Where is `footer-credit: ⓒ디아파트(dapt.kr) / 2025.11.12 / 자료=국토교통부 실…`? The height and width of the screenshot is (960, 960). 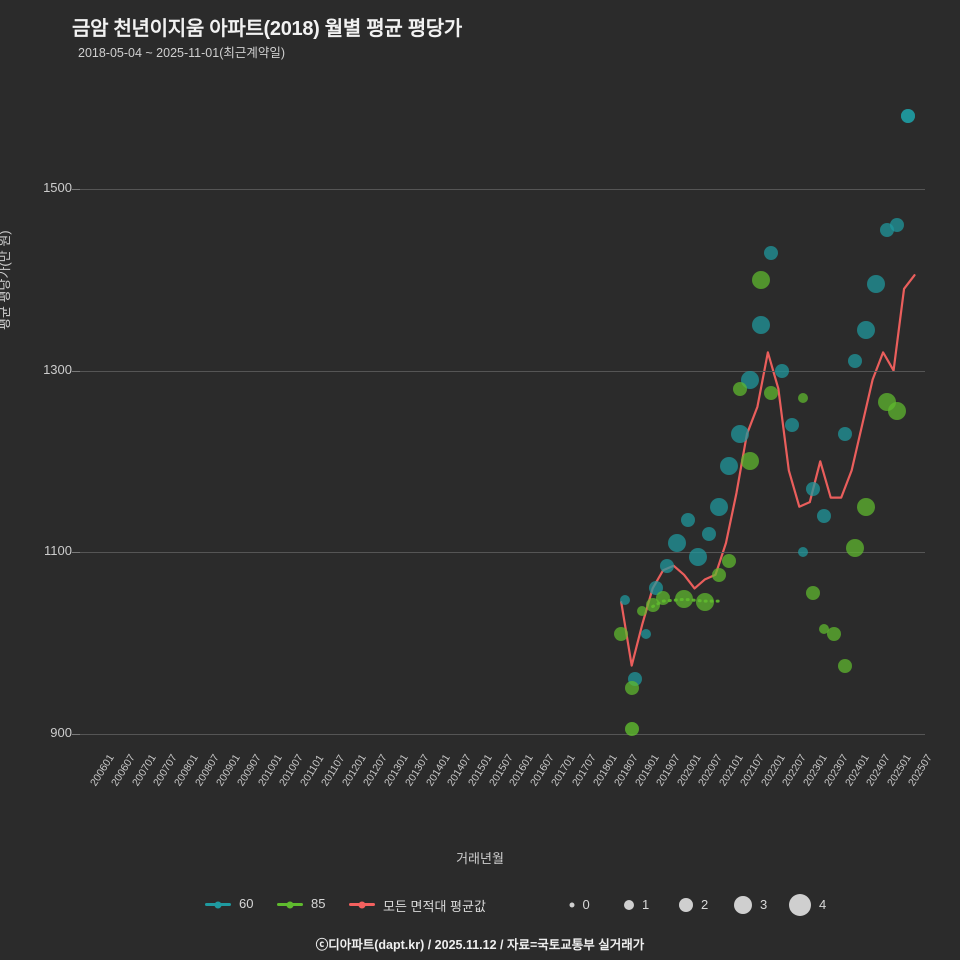
footer-credit: ⓒ디아파트(dapt.kr) / 2025.11.12 / 자료=국토교통부 실… is located at coordinates (480, 945).